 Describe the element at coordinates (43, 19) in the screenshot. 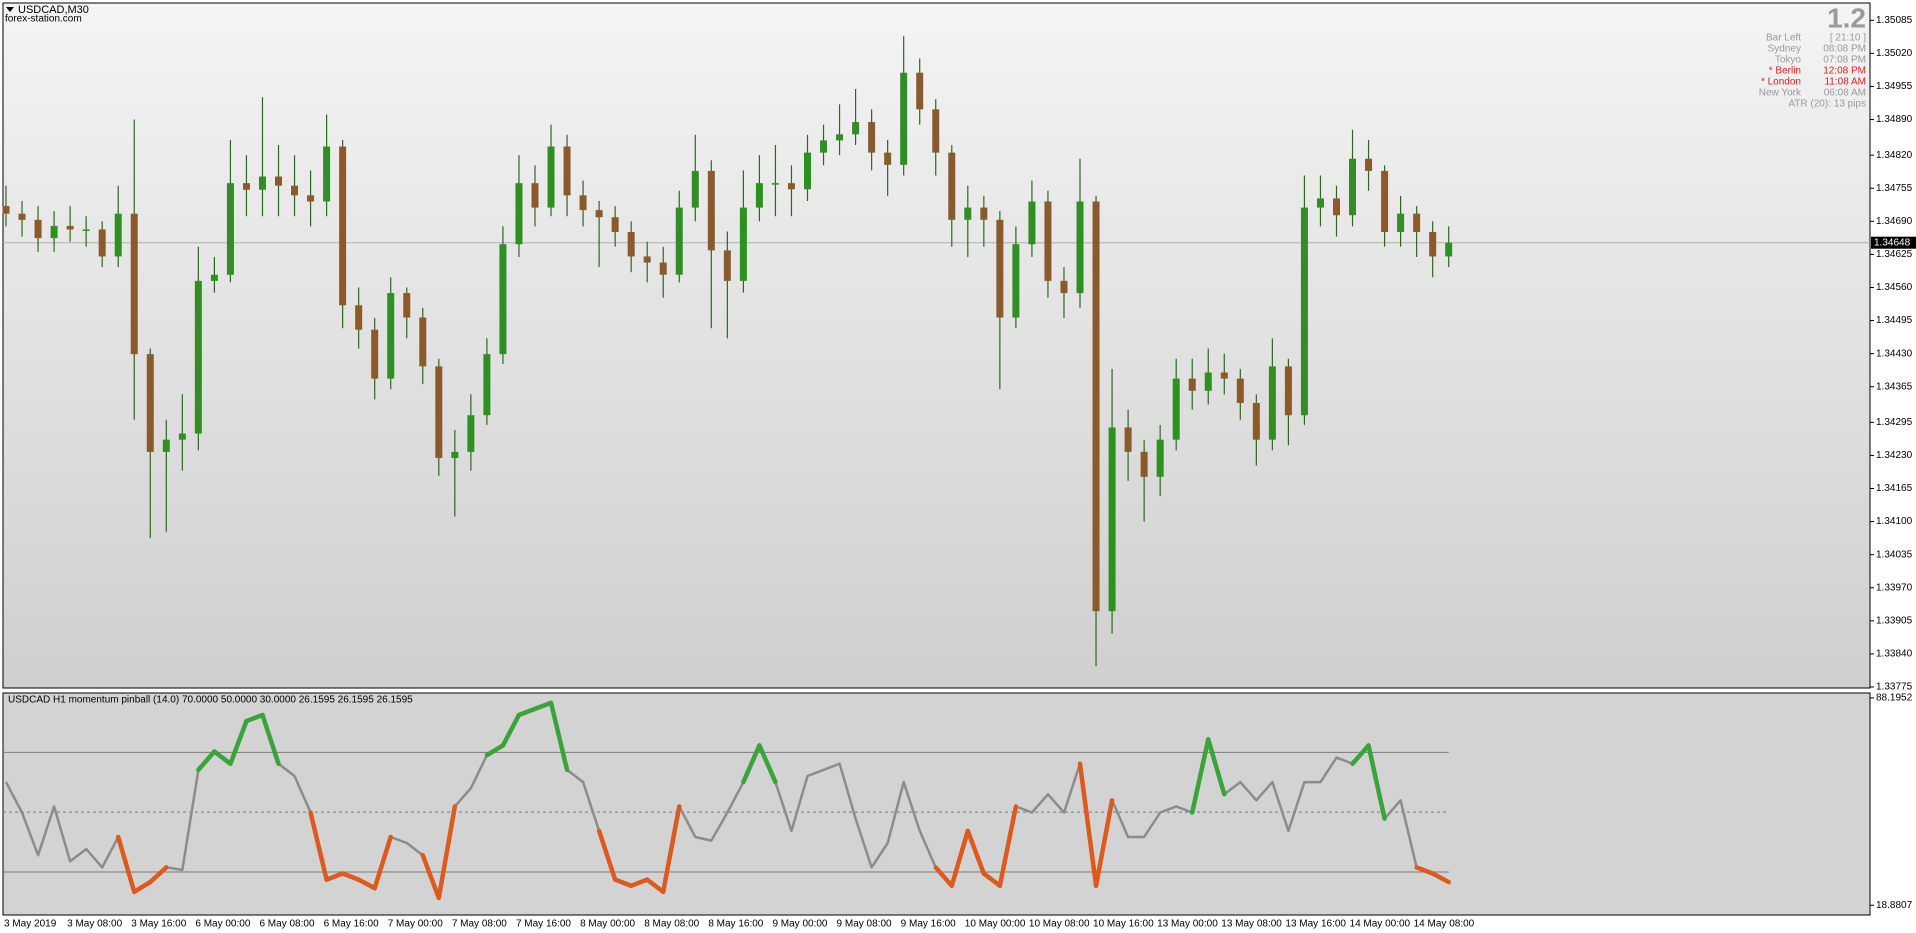

I see `site-label: forex-station.com` at that location.